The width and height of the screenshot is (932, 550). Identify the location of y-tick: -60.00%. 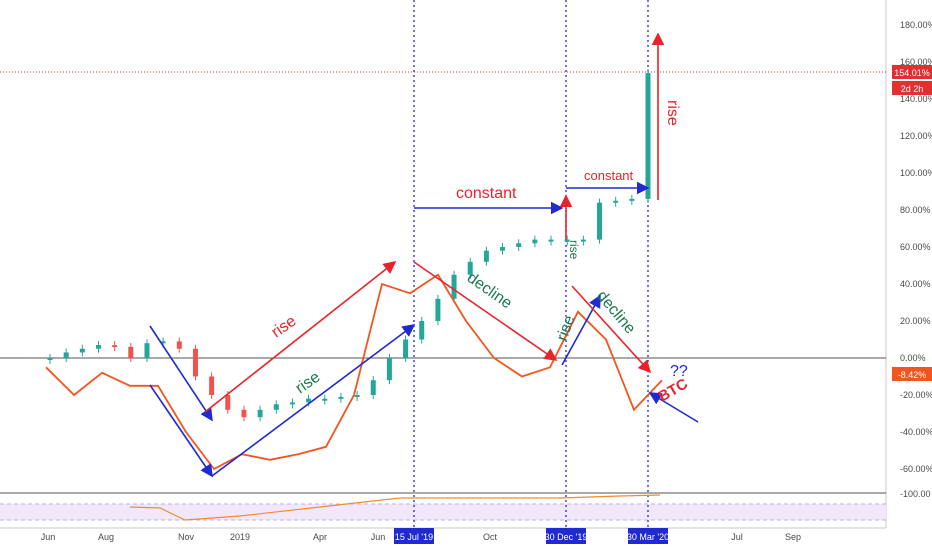
(916, 469).